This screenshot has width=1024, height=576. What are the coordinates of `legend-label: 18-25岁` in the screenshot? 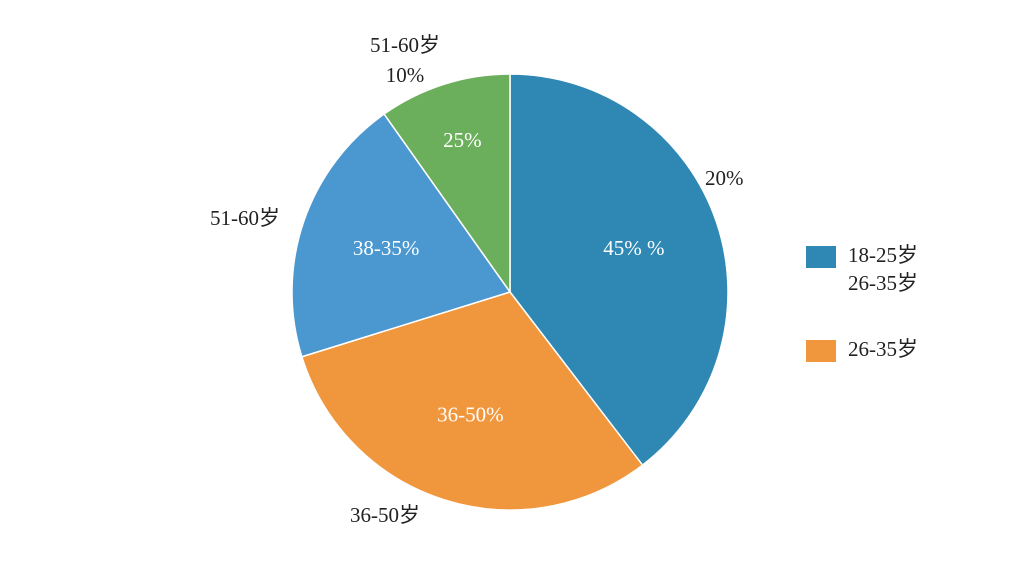 It's located at (883, 255).